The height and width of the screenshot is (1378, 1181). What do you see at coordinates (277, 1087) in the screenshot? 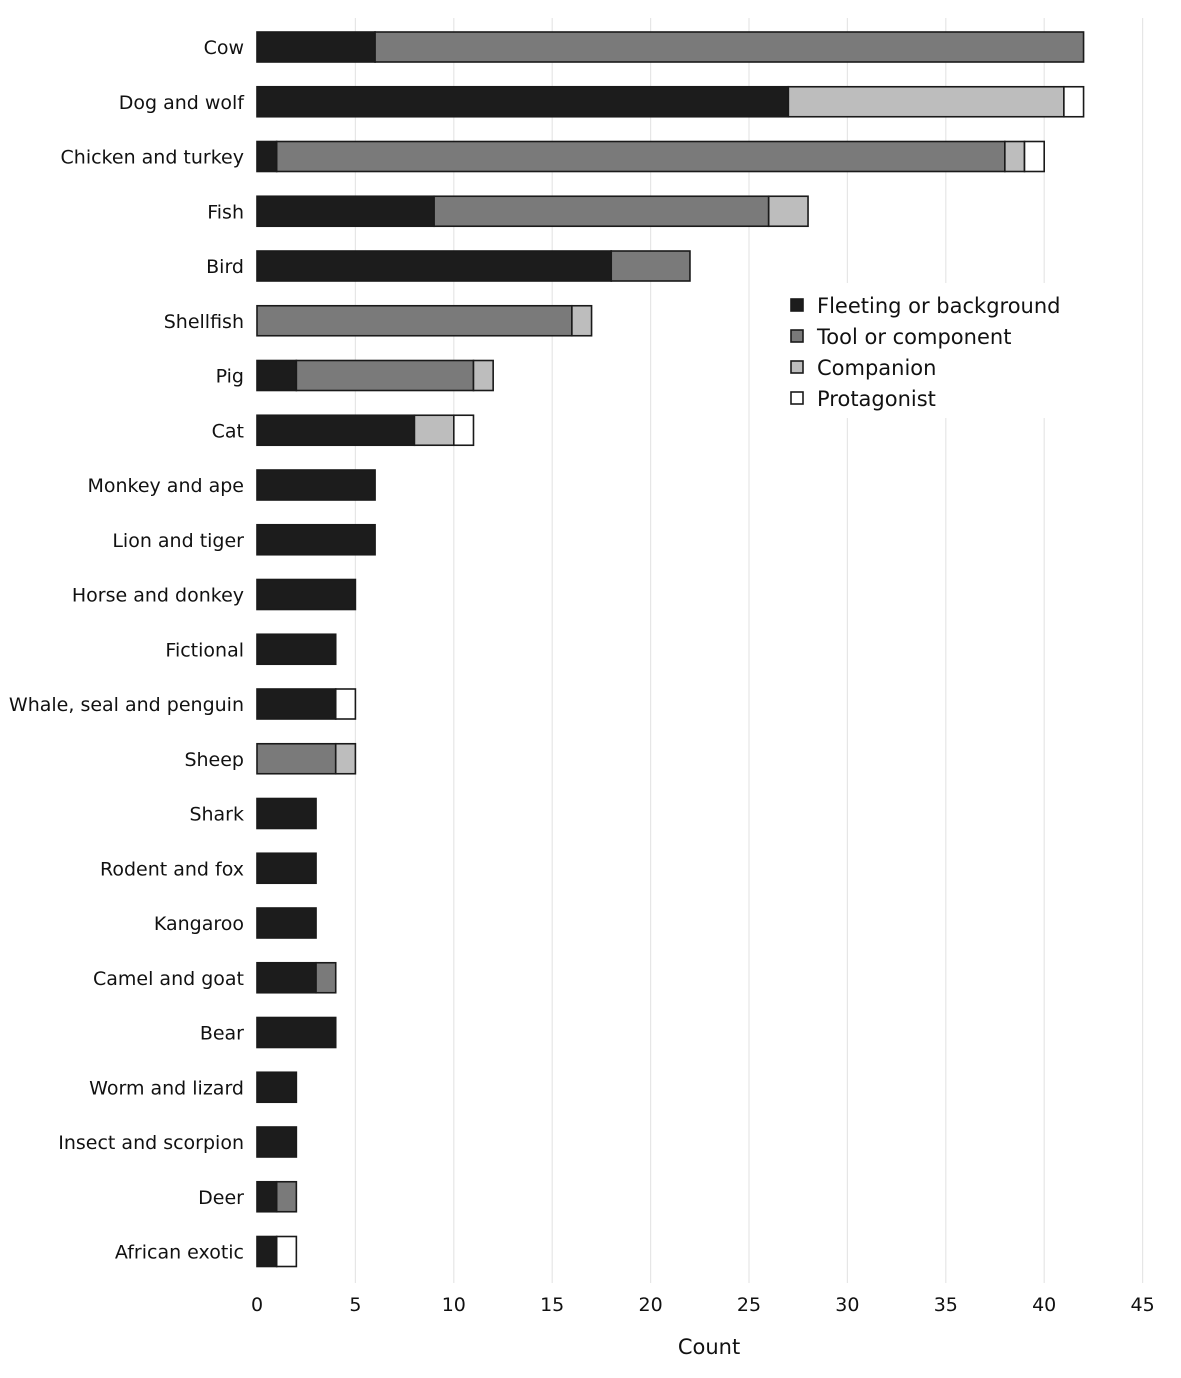
I see `bar-worm-and-lizard-fleeting-or-background` at bounding box center [277, 1087].